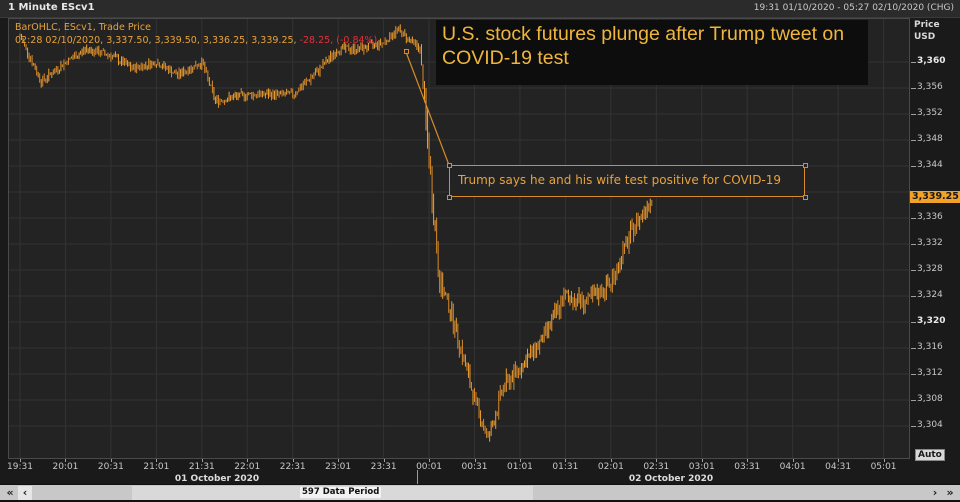 Image resolution: width=960 pixels, height=502 pixels. Describe the element at coordinates (930, 399) in the screenshot. I see `y-tick-label: 3,308` at that location.